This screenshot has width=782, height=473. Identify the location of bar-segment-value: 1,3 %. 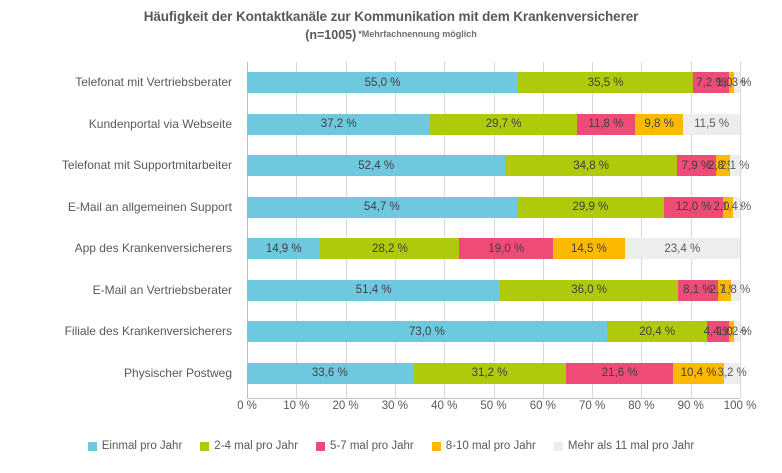
(737, 82).